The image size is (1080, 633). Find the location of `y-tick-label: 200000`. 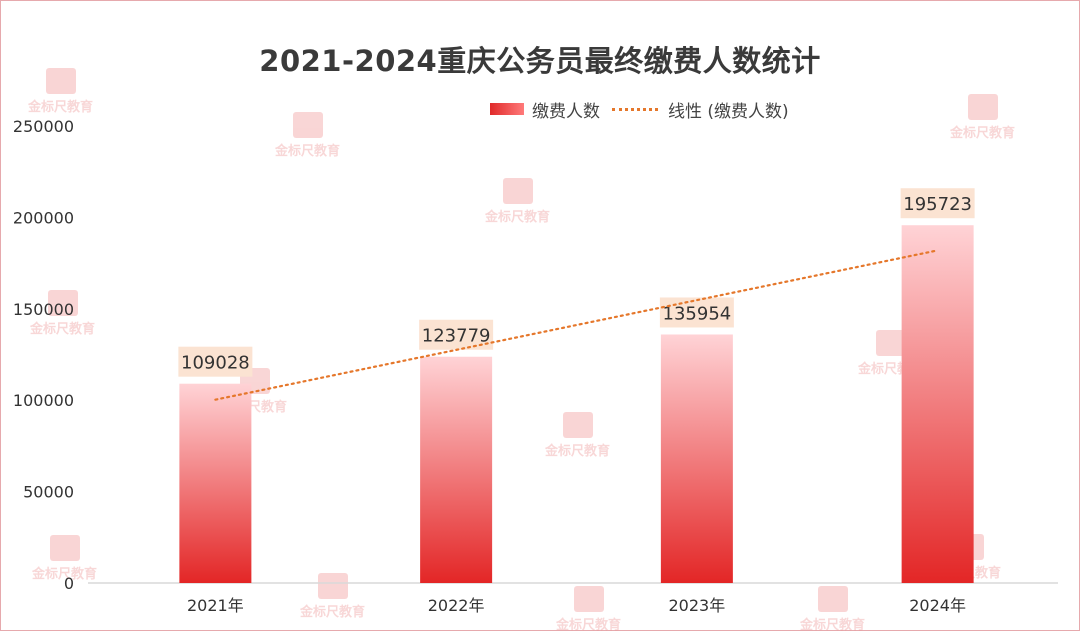

y-tick-label: 200000 is located at coordinates (43, 217).